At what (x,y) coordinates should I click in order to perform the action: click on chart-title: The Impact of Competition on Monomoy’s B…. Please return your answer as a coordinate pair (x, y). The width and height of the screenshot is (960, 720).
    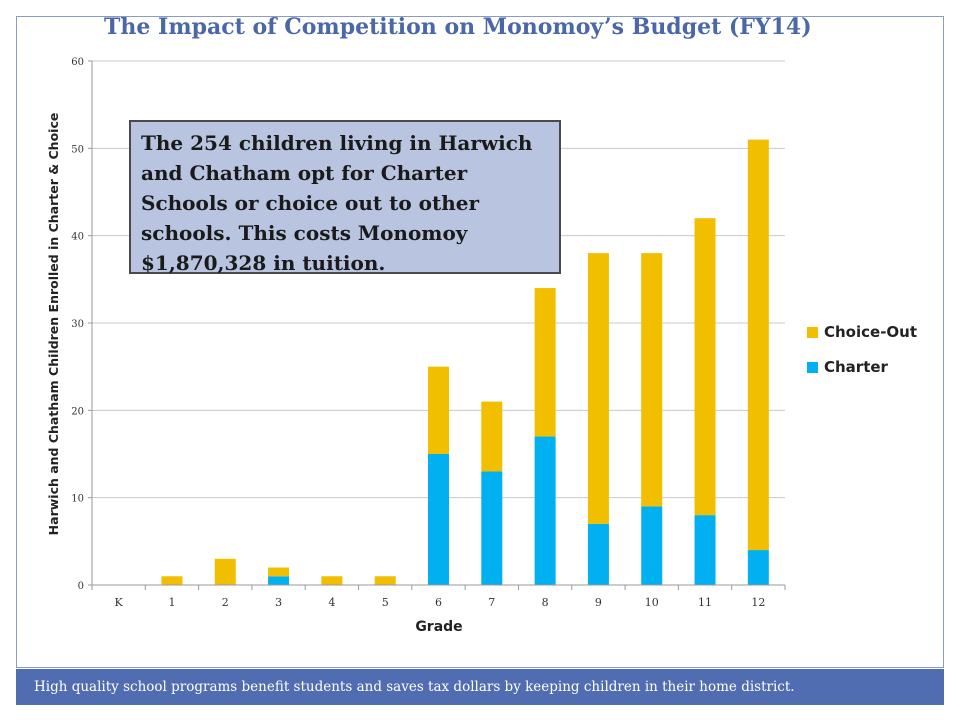
    Looking at the image, I should click on (458, 27).